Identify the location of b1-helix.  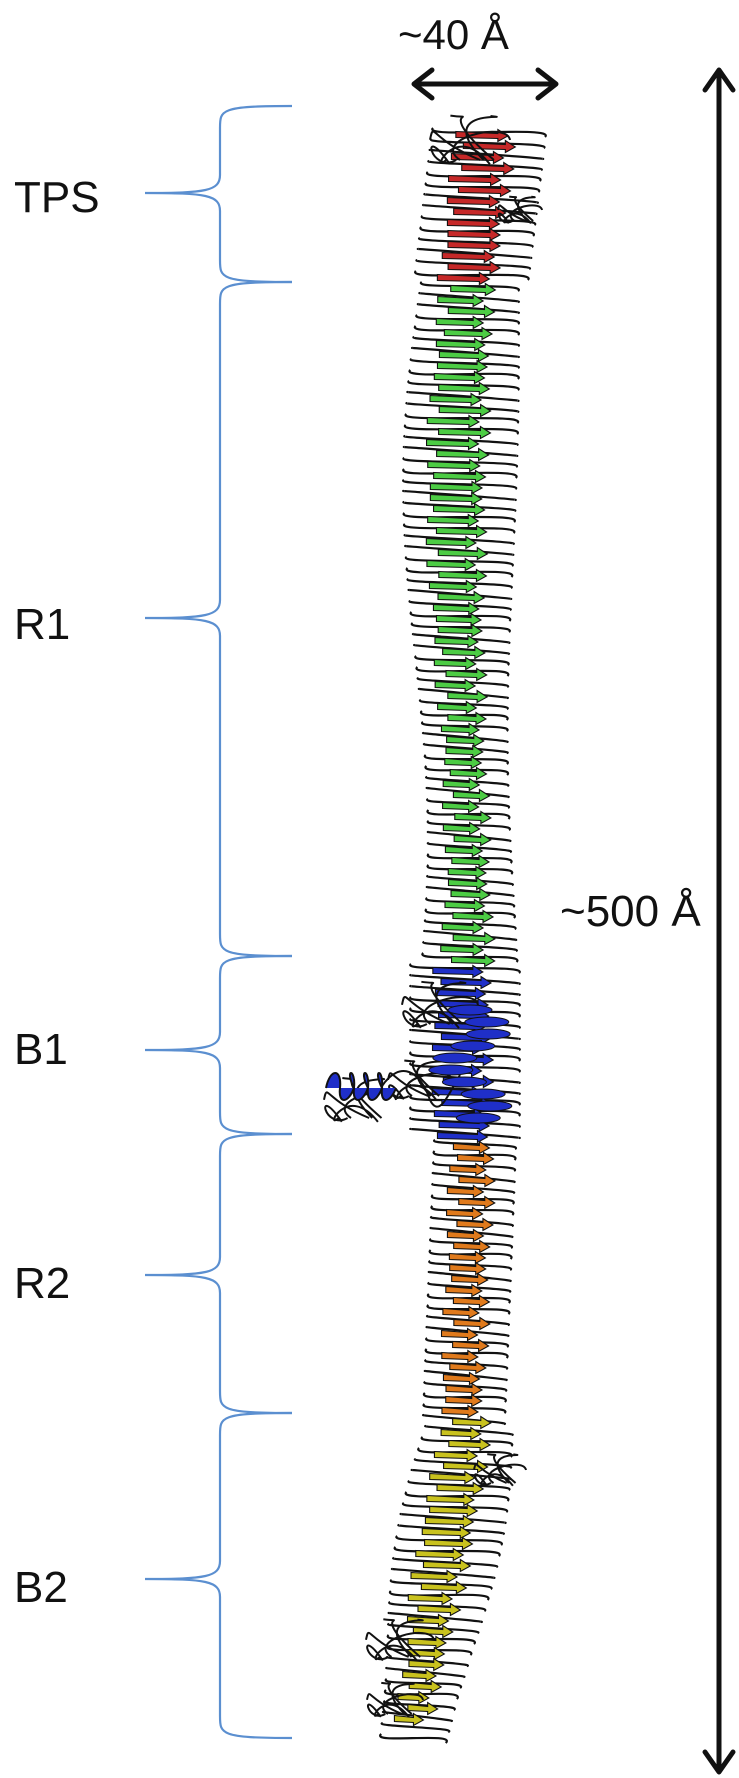
(361, 1086).